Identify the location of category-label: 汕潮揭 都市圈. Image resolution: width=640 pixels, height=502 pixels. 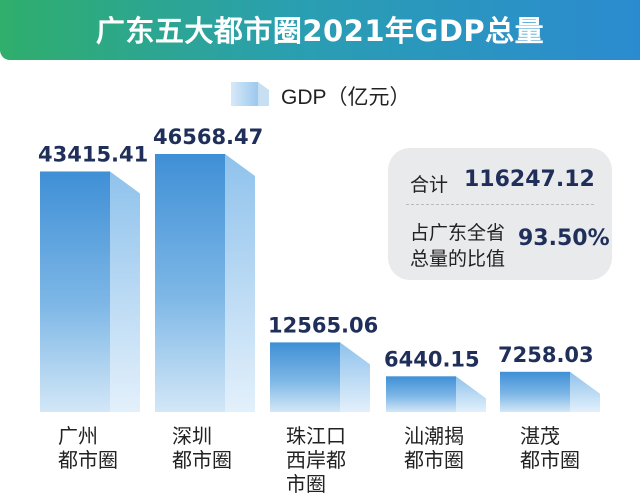
(434, 448).